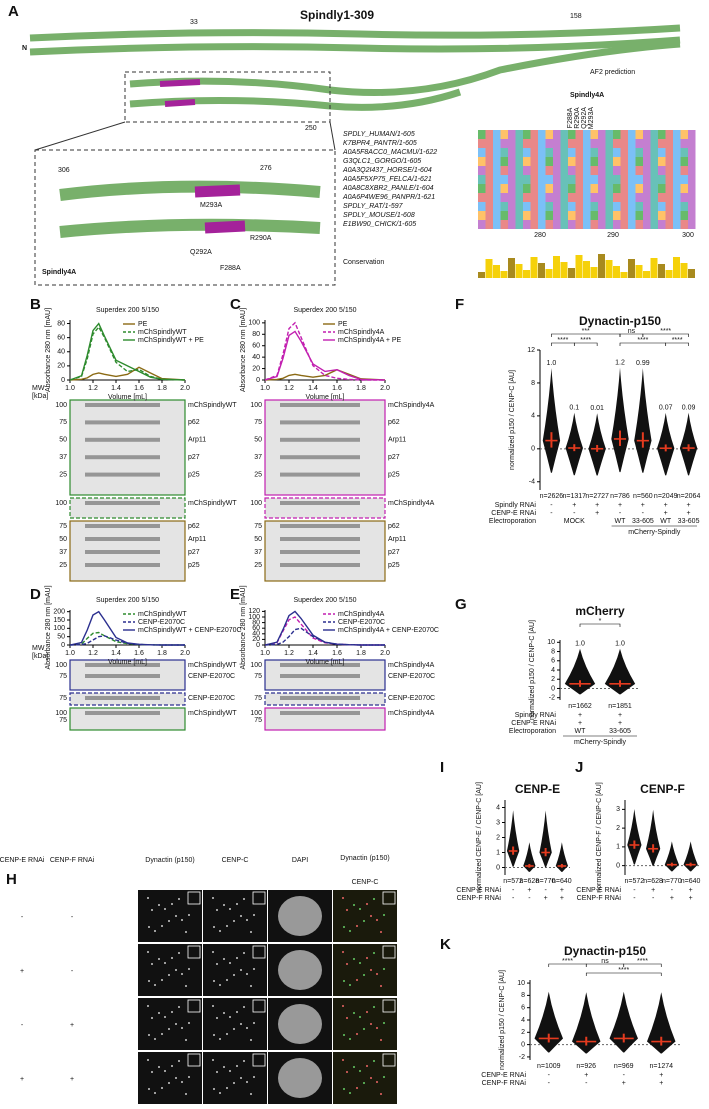  Describe the element at coordinates (256, 346) in the screenshot. I see `y-tick-label: 60` at that location.